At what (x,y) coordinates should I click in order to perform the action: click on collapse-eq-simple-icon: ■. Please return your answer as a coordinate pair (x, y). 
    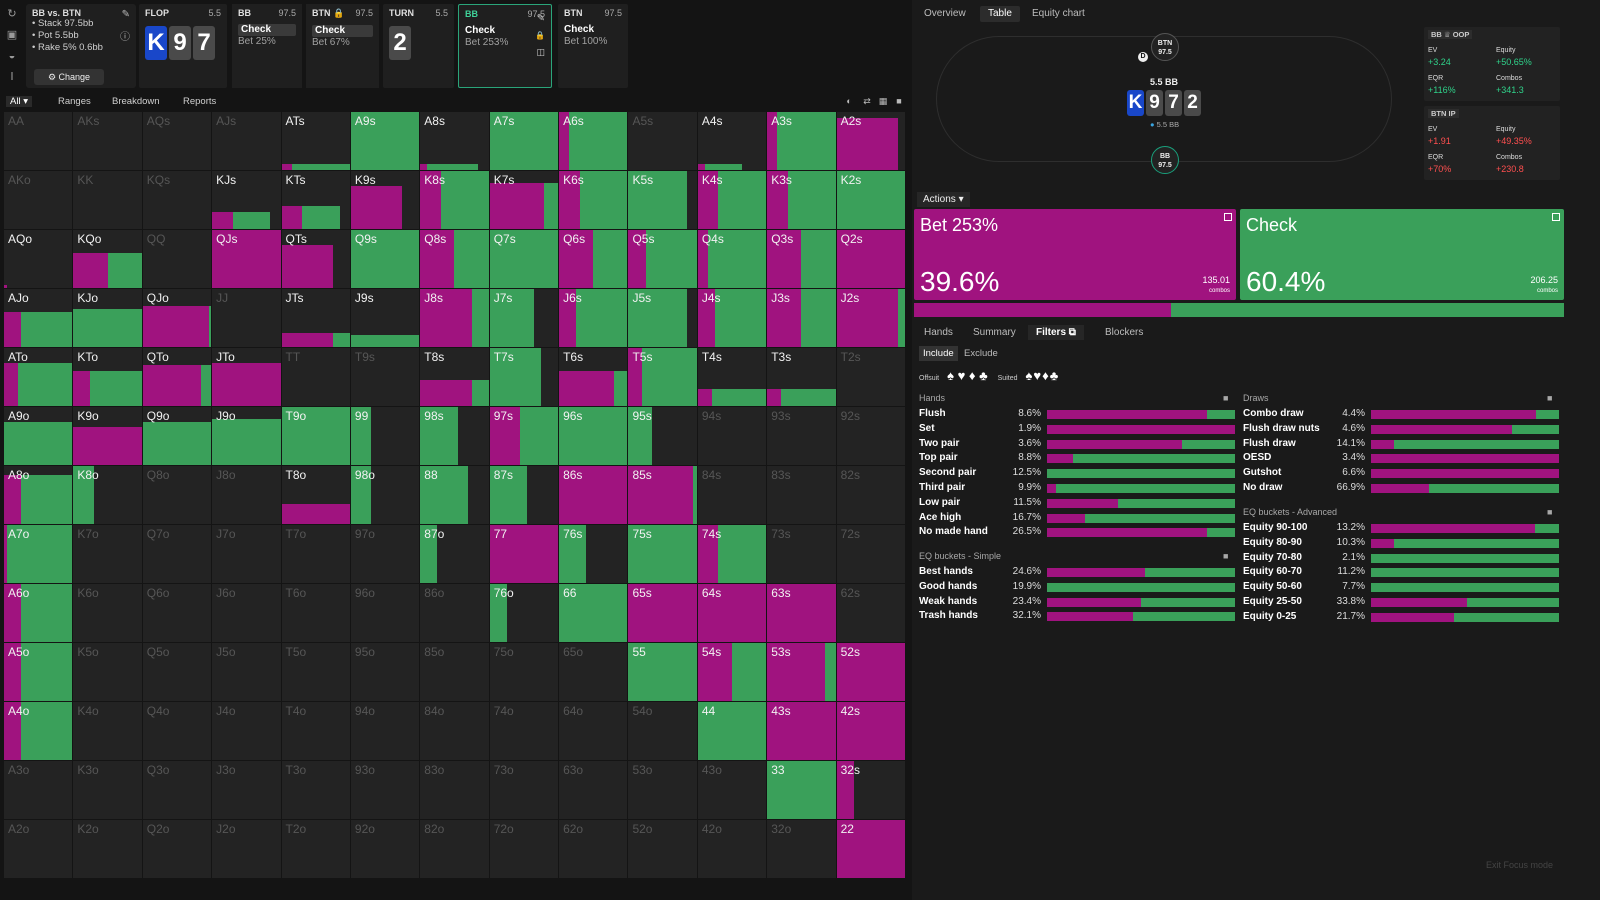
    Looking at the image, I should click on (1226, 556).